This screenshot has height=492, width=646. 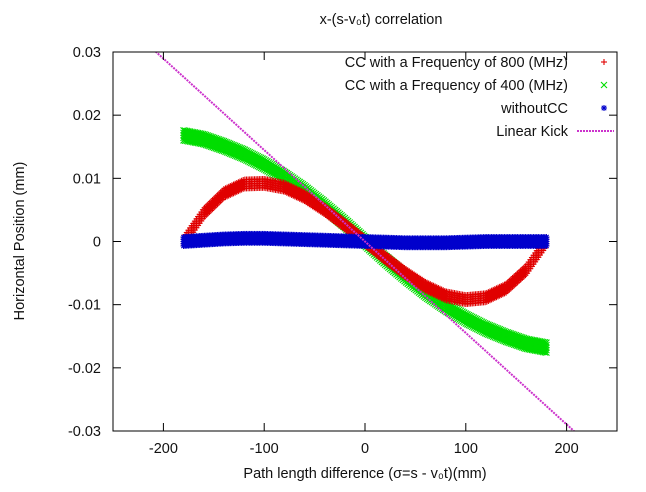 I want to click on legend-label: CC with a Frequency of 800 (MHz), so click(x=456, y=63).